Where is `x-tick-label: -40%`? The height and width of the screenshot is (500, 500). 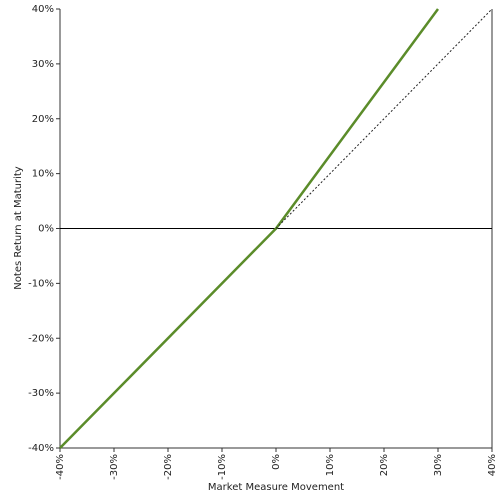
x-tick-label: -40% is located at coordinates (60, 467).